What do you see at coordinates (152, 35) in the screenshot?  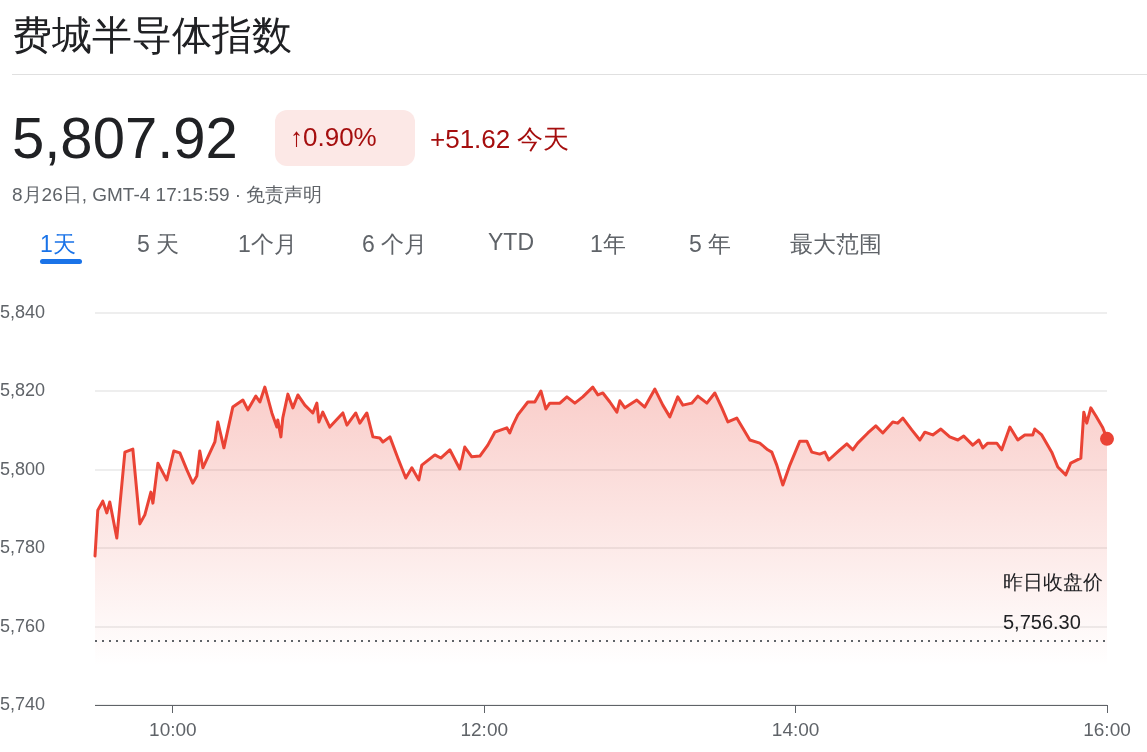 I see `chart-title: 费城半导体指数` at bounding box center [152, 35].